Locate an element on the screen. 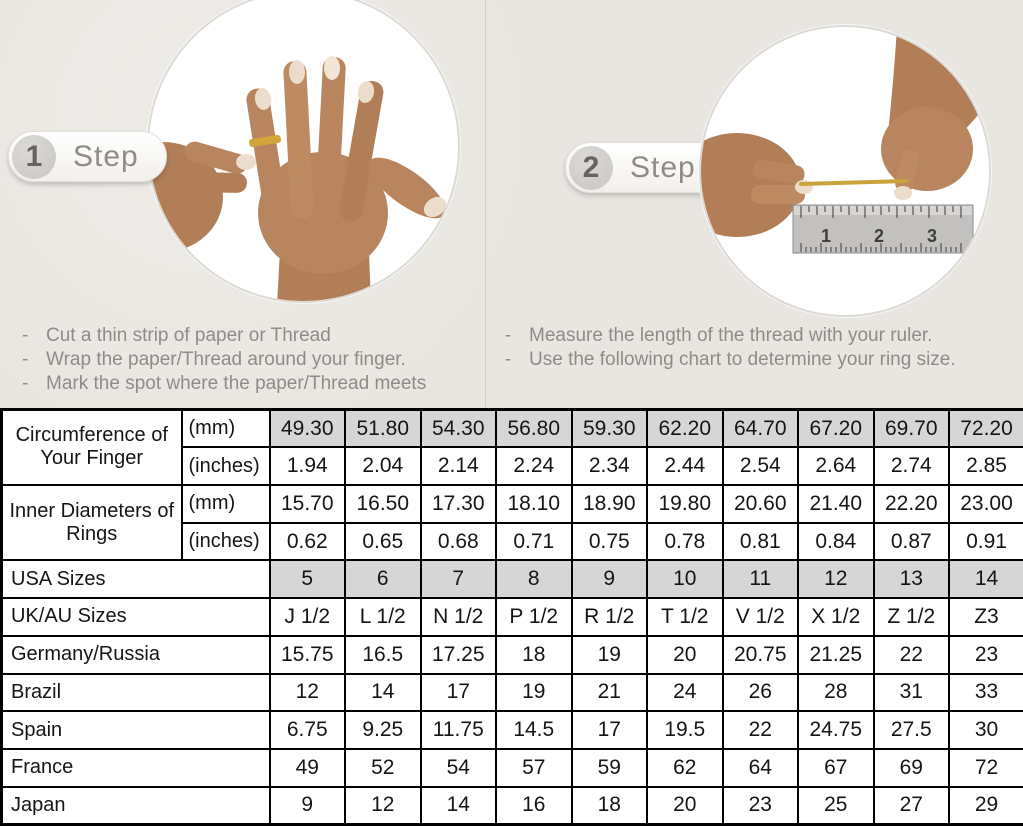  value-cell: 20.60 is located at coordinates (760, 503).